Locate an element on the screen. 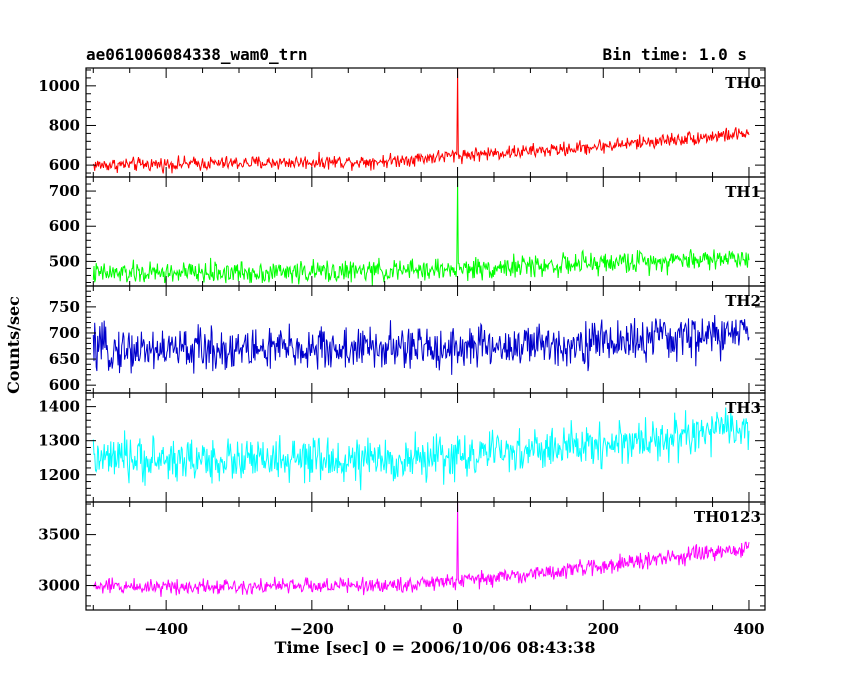  panel-frame-th0 is located at coordinates (425, 122).